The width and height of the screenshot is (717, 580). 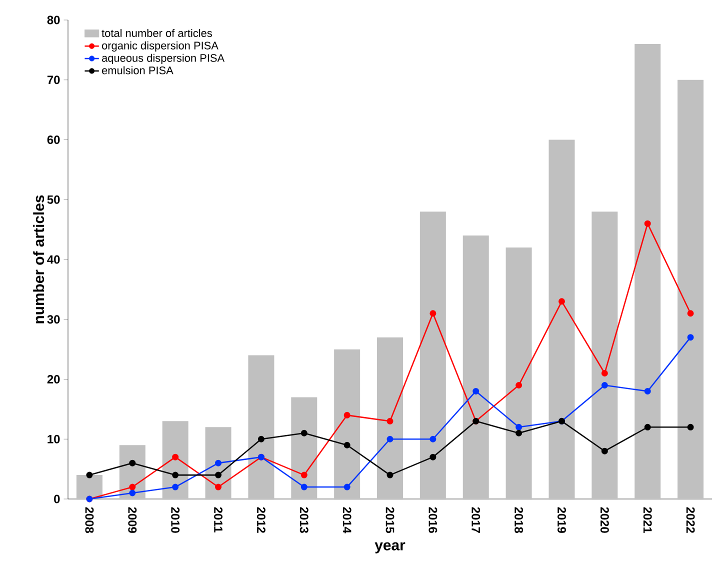 What do you see at coordinates (604, 520) in the screenshot?
I see `x-tick-label: 2020` at bounding box center [604, 520].